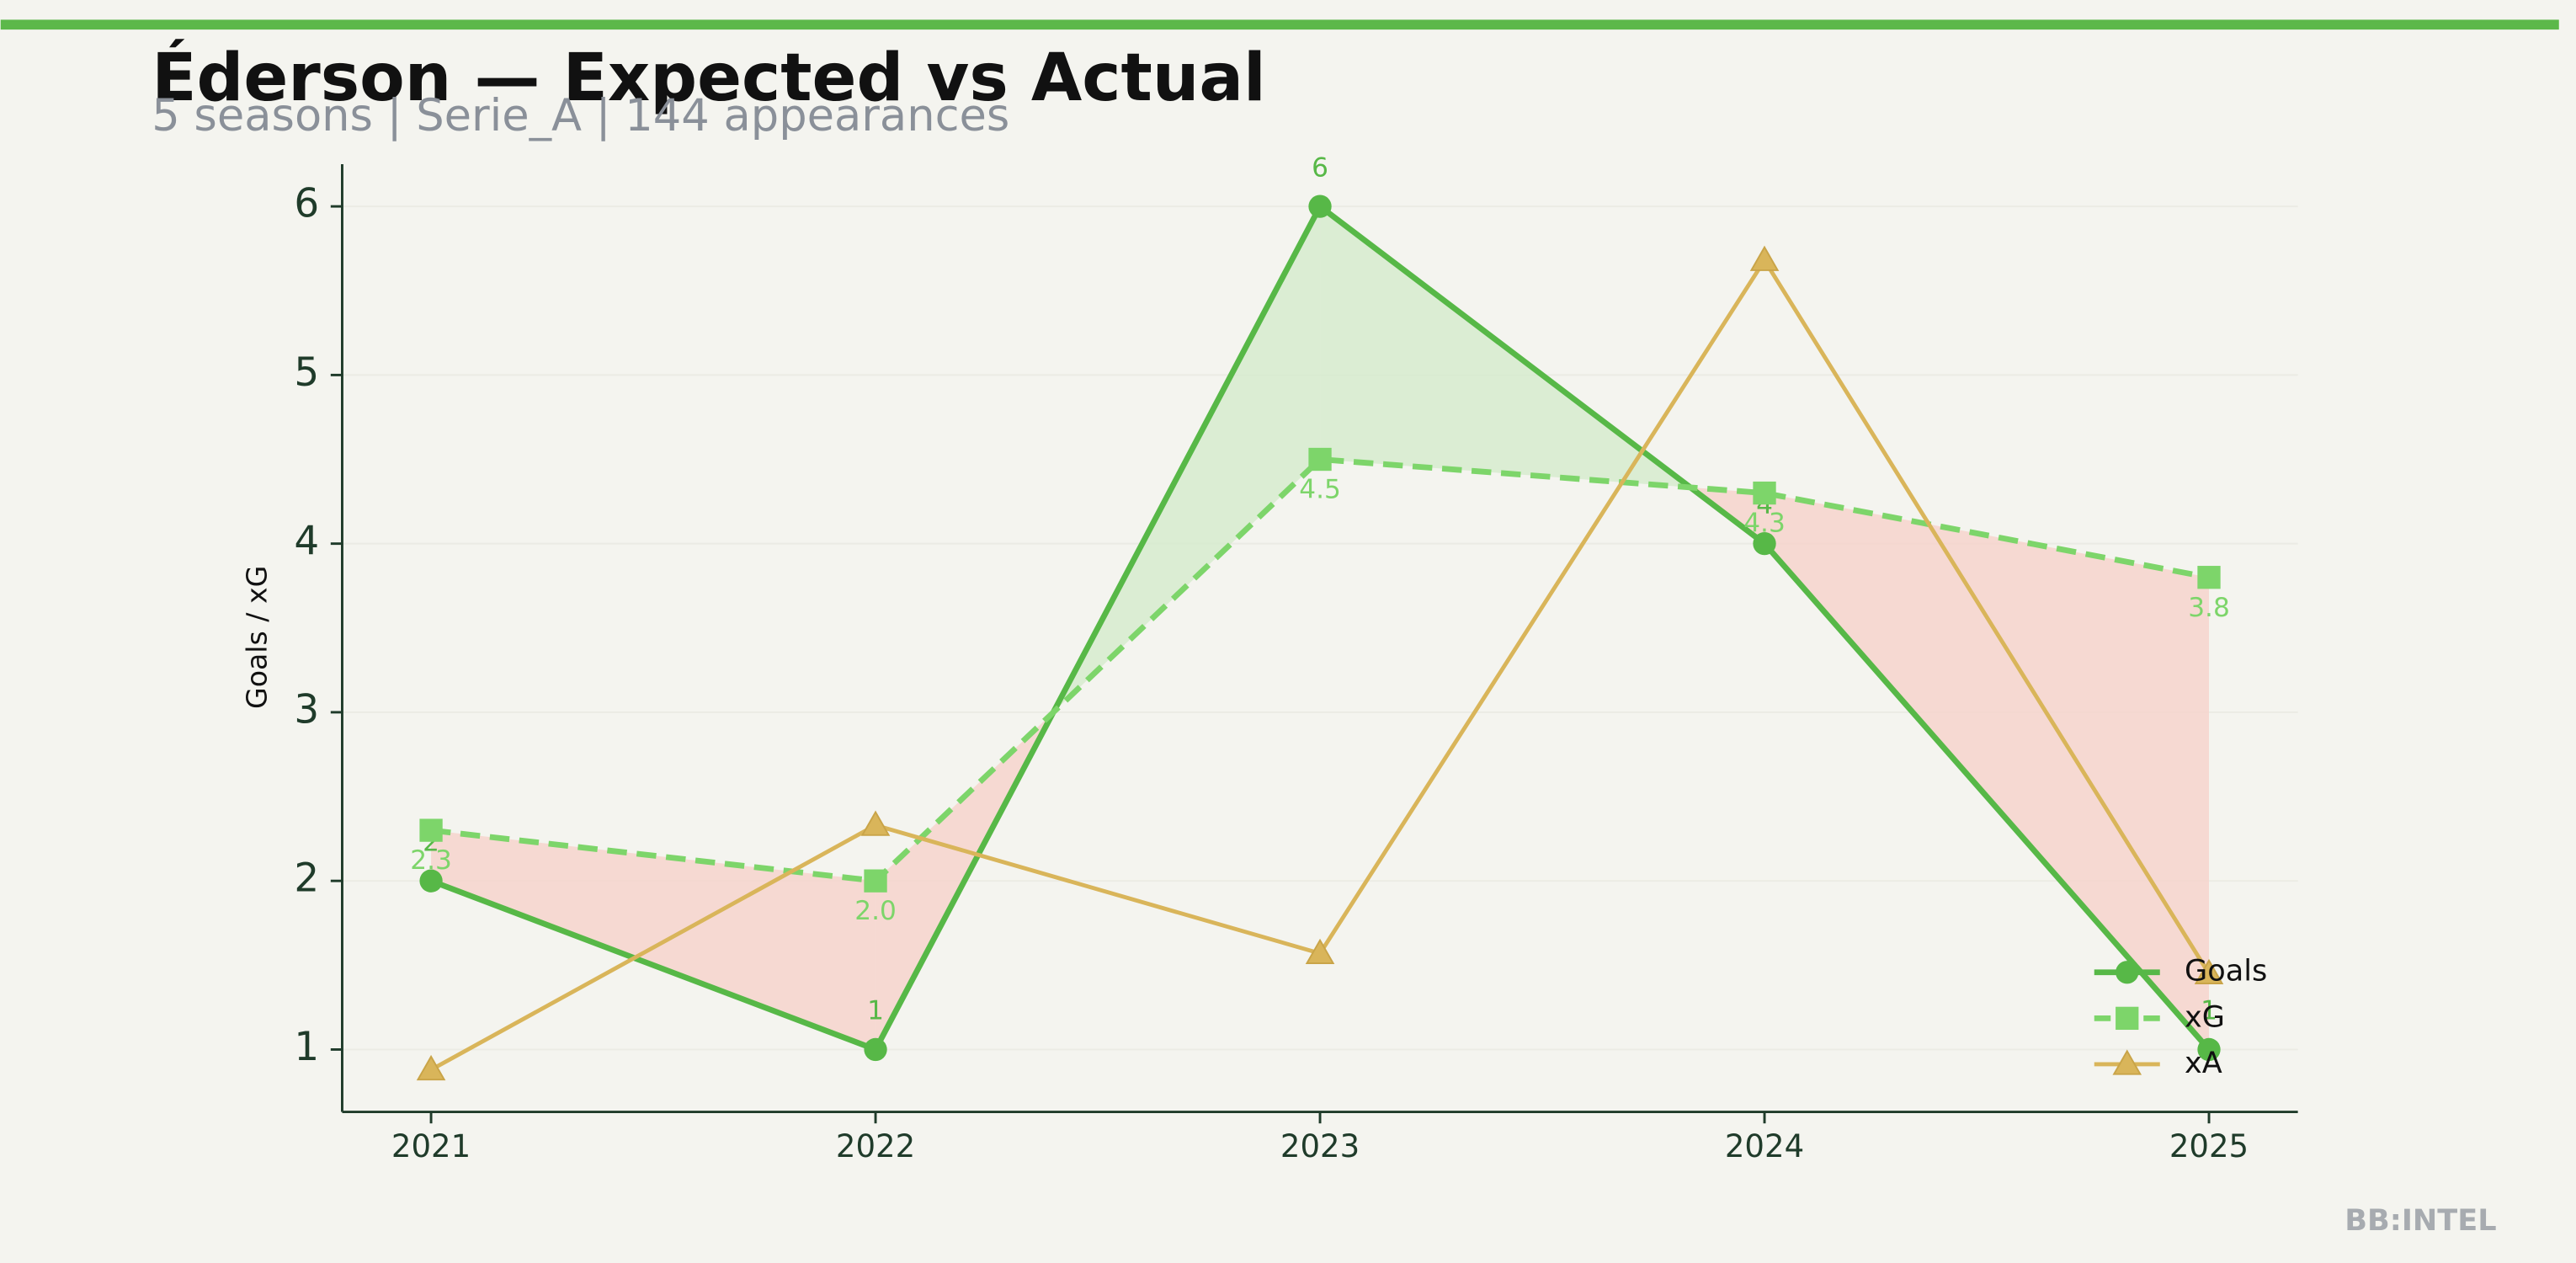 This screenshot has height=1263, width=2576. What do you see at coordinates (875, 911) in the screenshot?
I see `data-label: 2.0` at bounding box center [875, 911].